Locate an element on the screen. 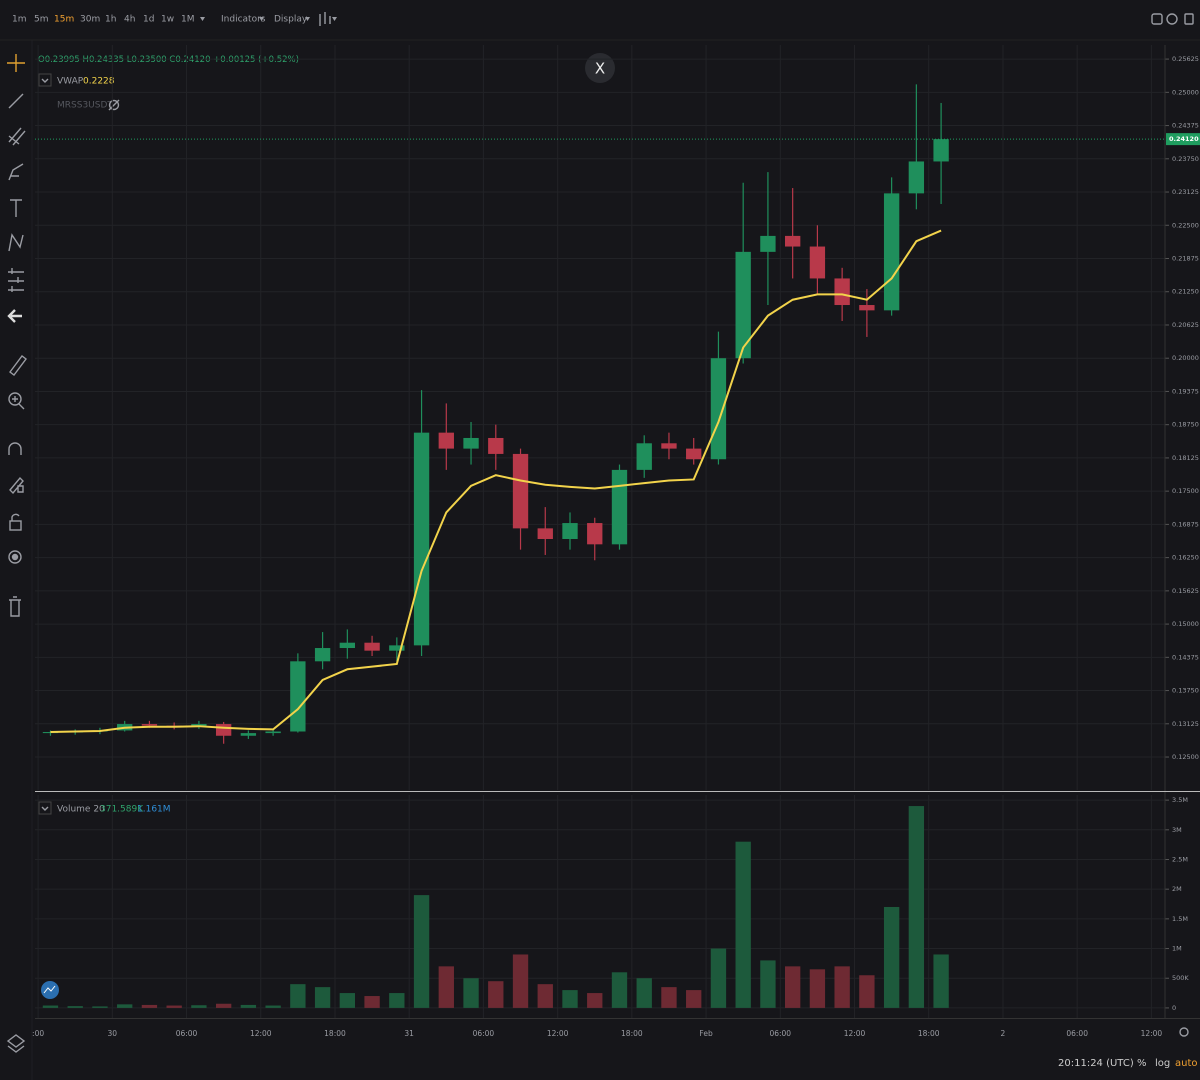  last-price-label: 0.24120 is located at coordinates (1184, 139).